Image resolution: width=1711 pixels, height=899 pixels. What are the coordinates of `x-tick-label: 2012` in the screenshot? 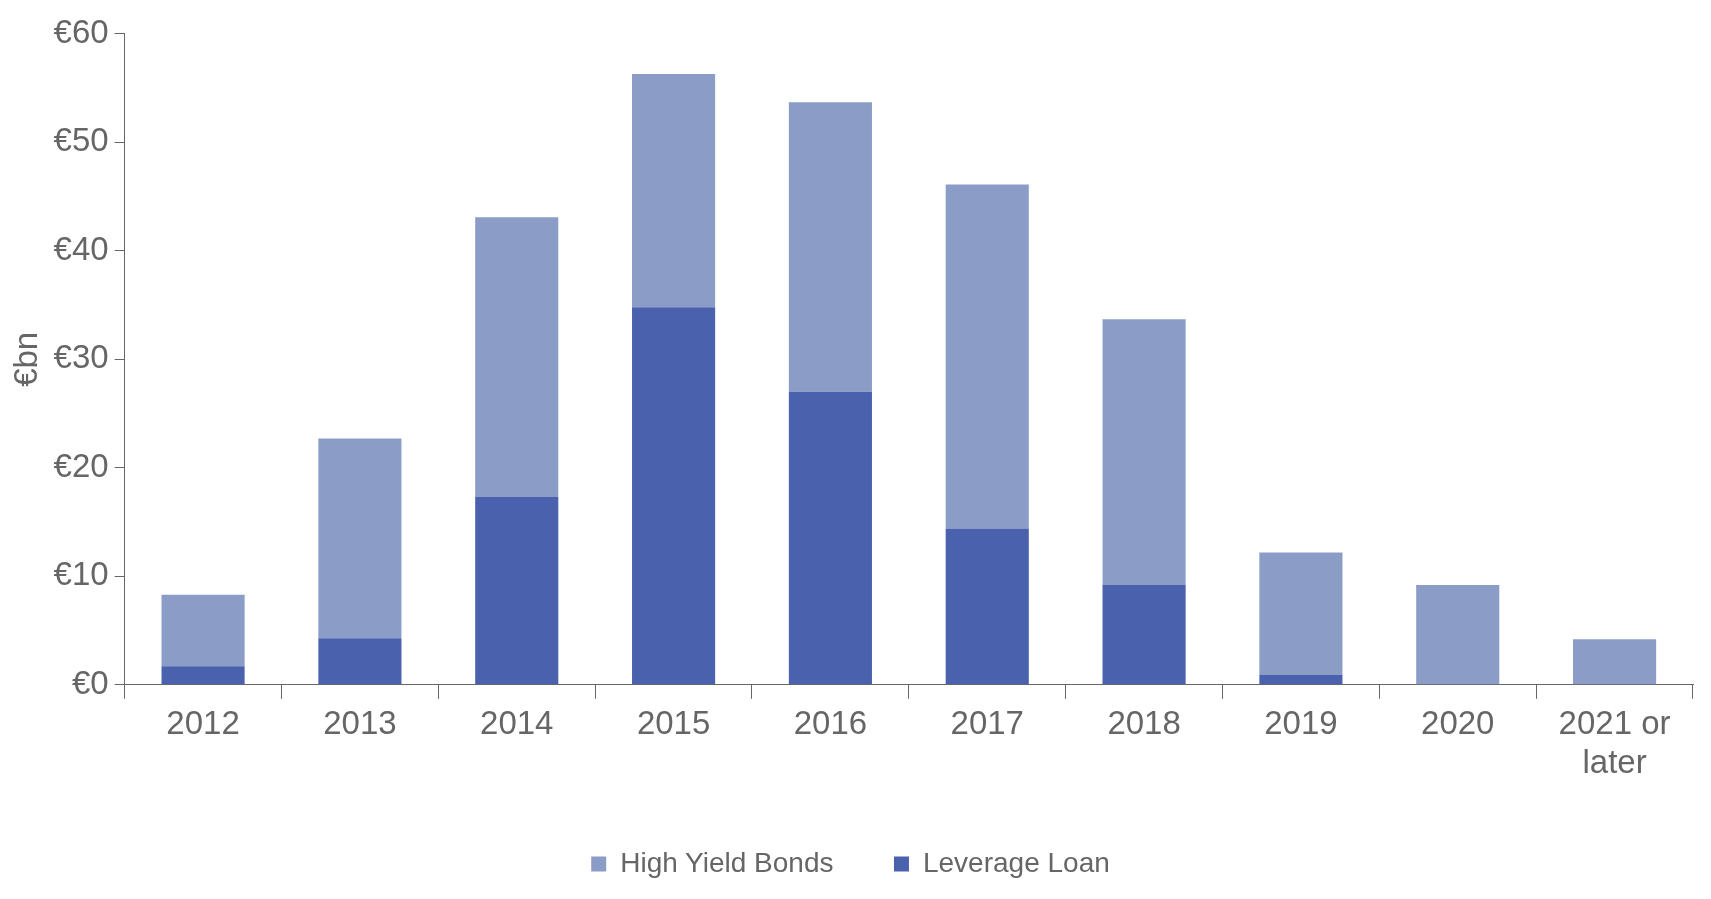 It's located at (203, 722).